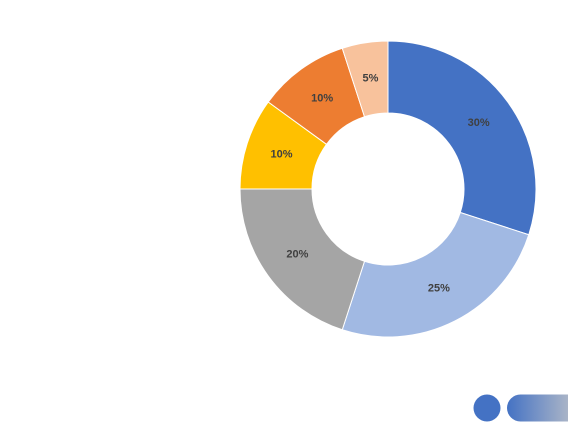 This screenshot has height=437, width=568. Describe the element at coordinates (537, 408) in the screenshot. I see `decoration-bar` at that location.